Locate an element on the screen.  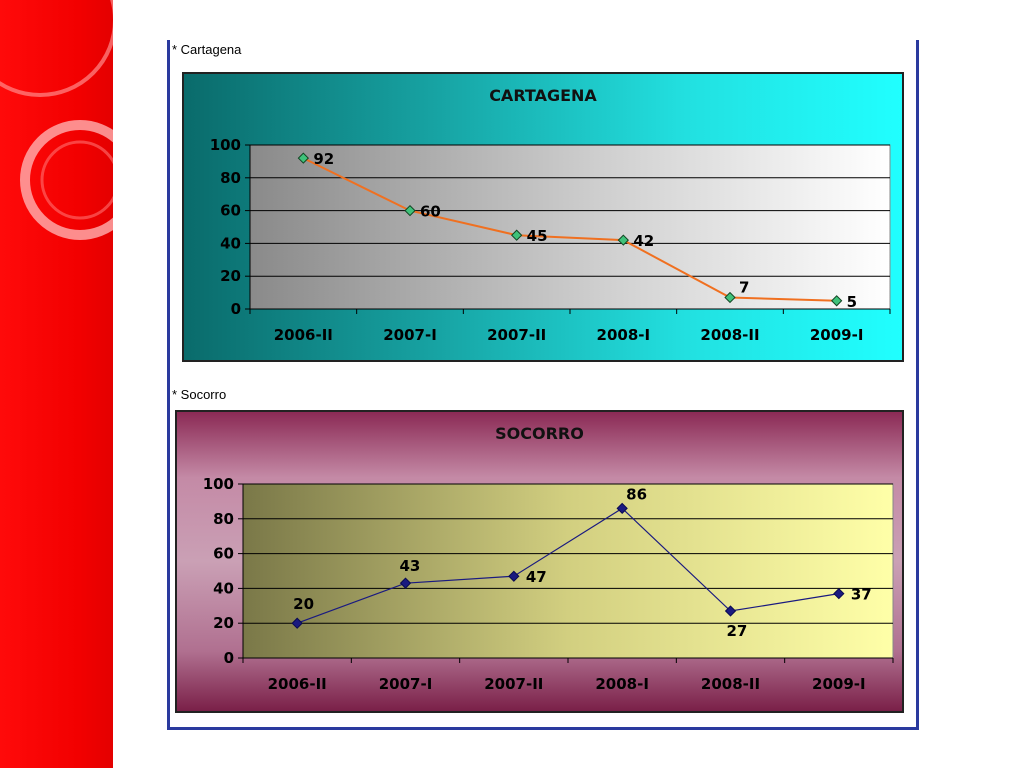
slide-frame-bottom is located at coordinates (543, 728).